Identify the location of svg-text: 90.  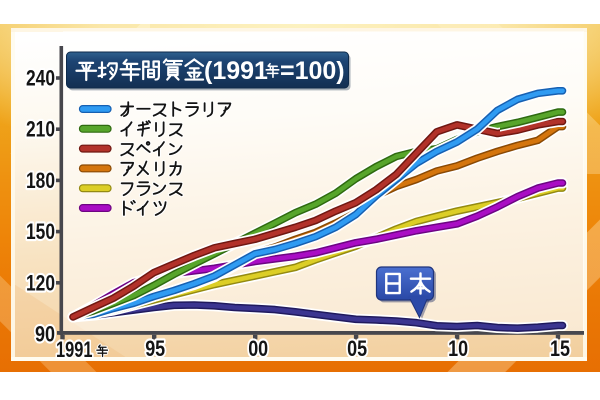
(45, 334).